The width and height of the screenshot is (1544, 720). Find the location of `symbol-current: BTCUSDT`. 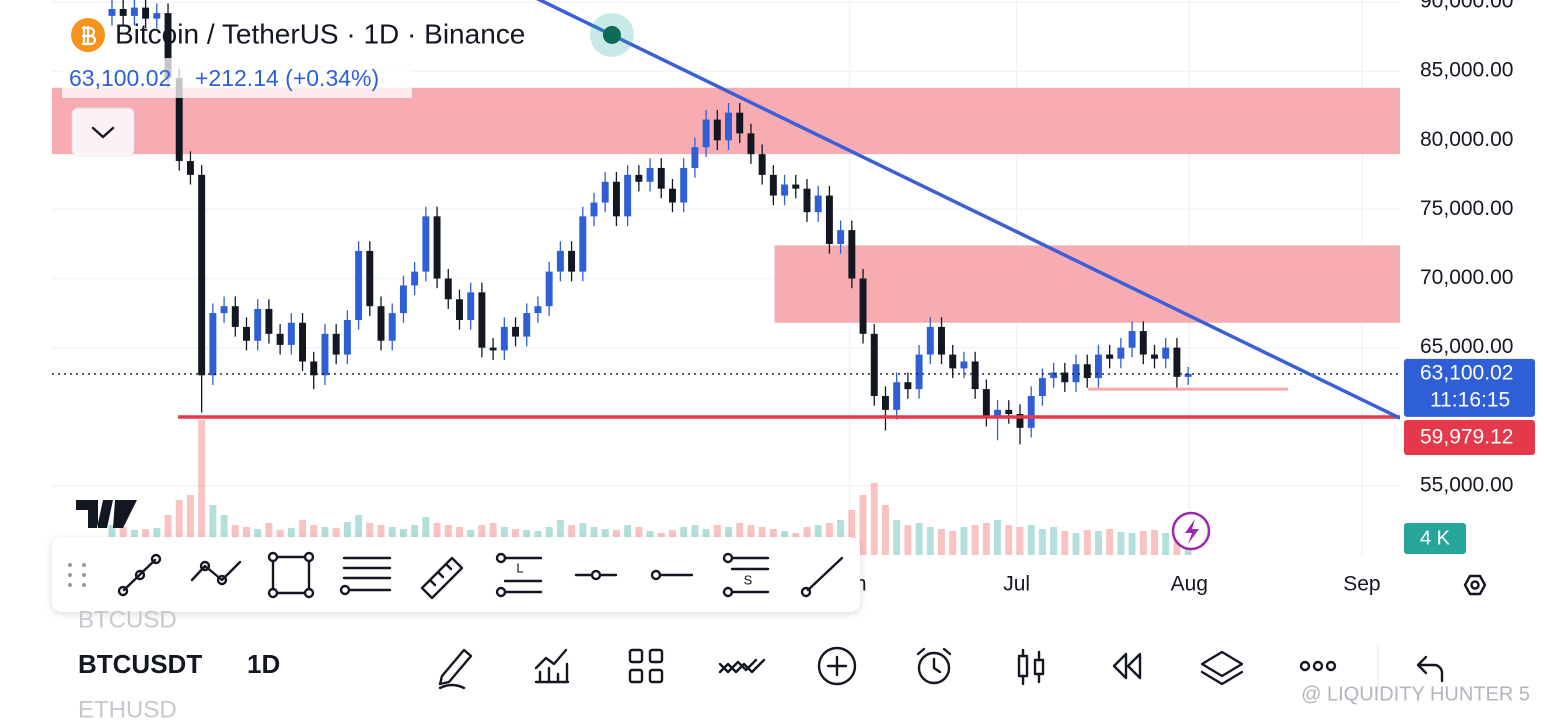

symbol-current: BTCUSDT is located at coordinates (140, 664).